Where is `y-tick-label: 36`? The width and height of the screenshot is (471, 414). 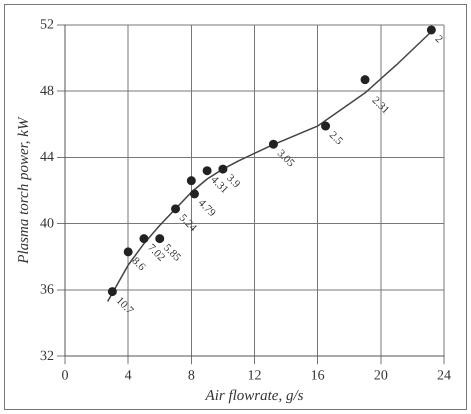 y-tick-label: 36 is located at coordinates (47, 290).